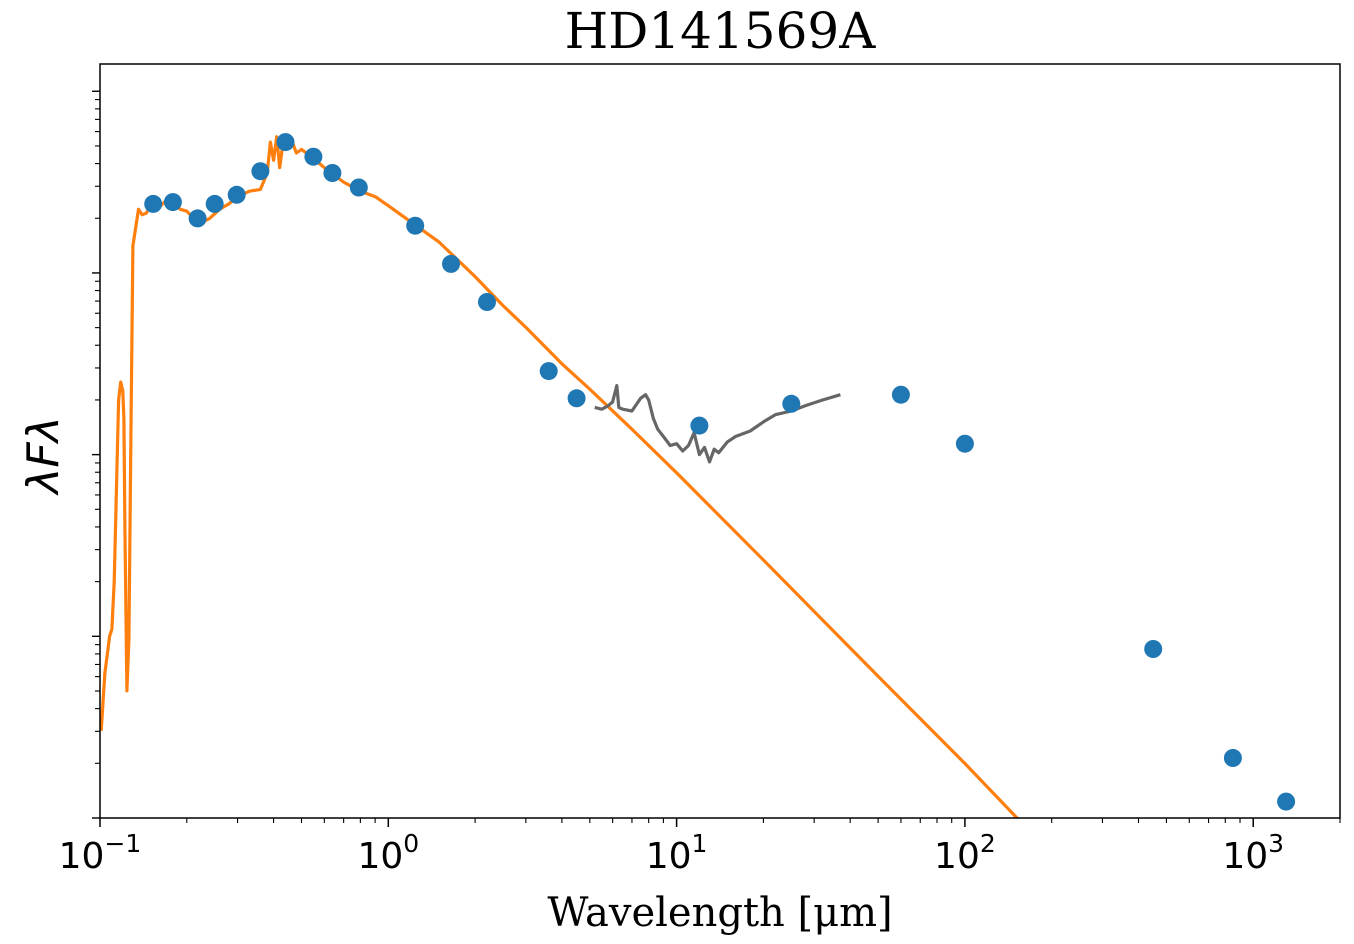  What do you see at coordinates (96, 454) in the screenshot?
I see `y-axis-ticks` at bounding box center [96, 454].